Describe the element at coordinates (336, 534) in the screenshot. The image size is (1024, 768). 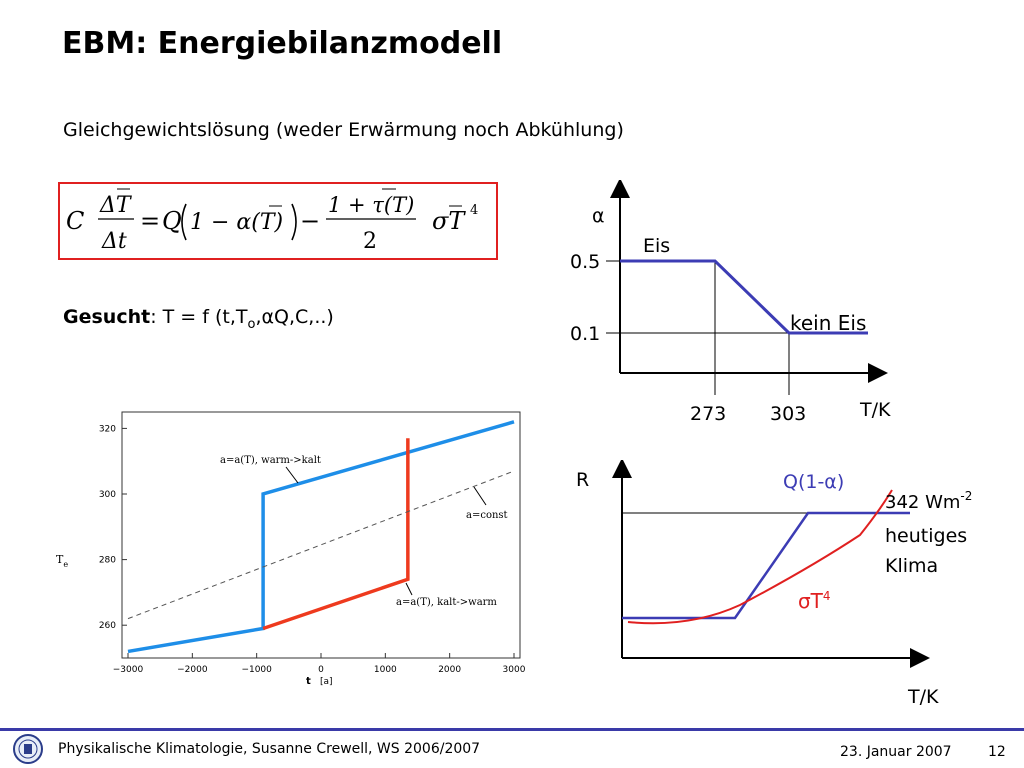
I see `series-kalt-warm` at that location.